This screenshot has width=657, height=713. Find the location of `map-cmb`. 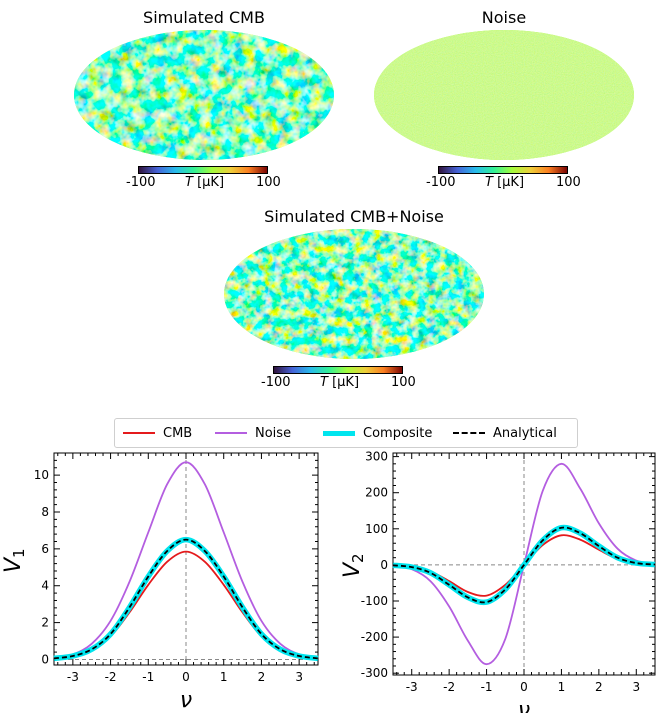

map-cmb is located at coordinates (204, 95).